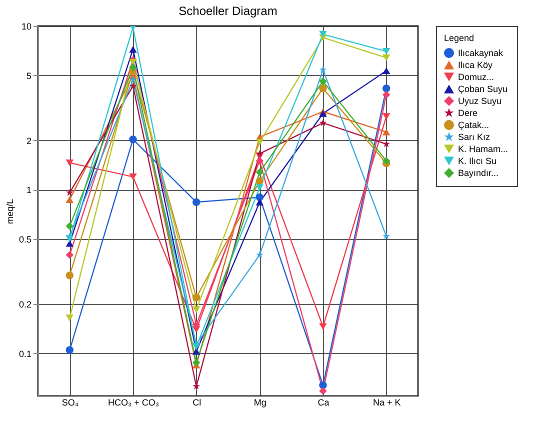 This screenshot has width=556, height=448. I want to click on y-tick-label: 1, so click(29, 190).